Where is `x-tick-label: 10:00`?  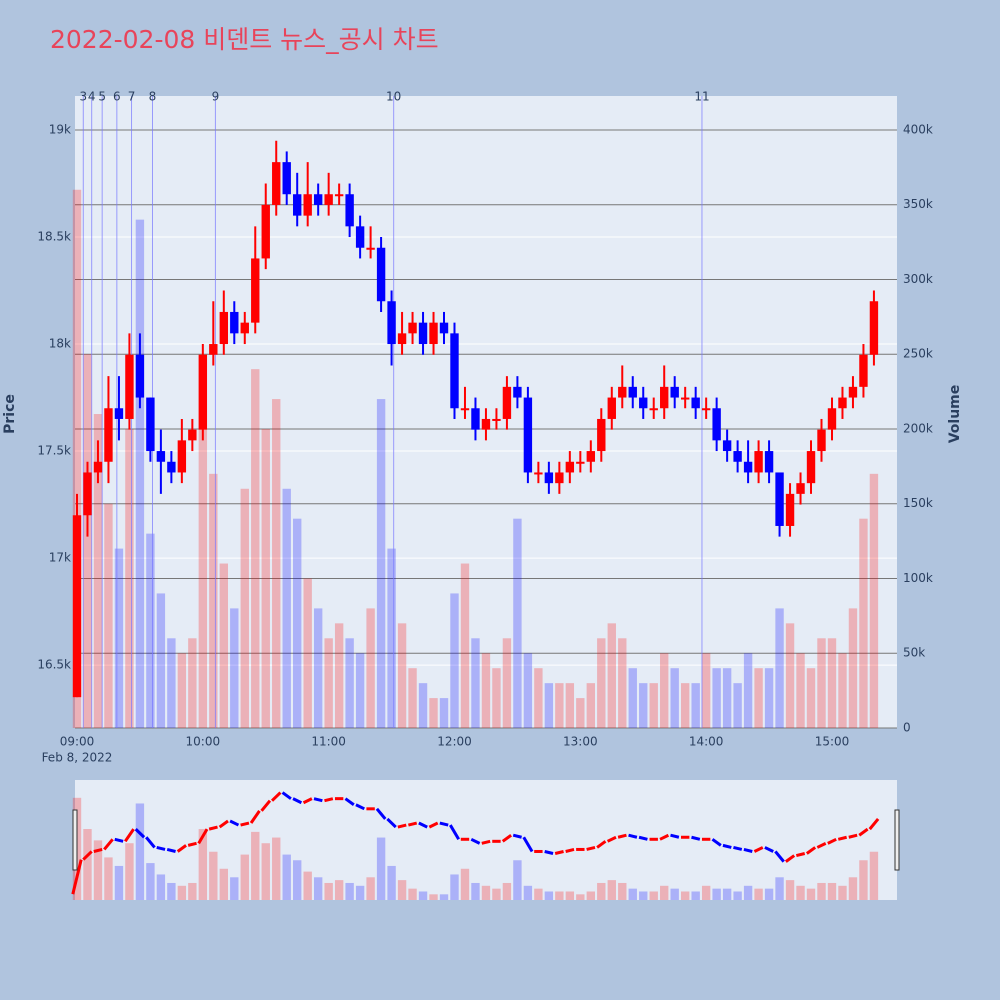
x-tick-label: 10:00 is located at coordinates (203, 742).